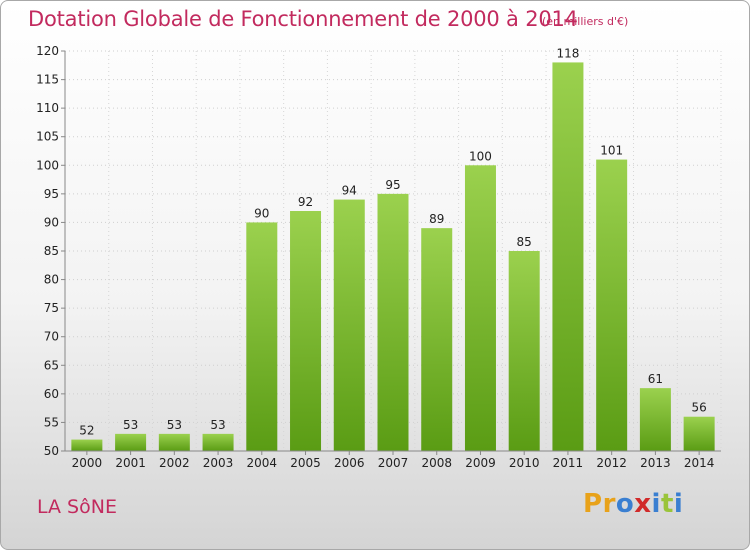 The height and width of the screenshot is (550, 750). Describe the element at coordinates (51, 222) in the screenshot. I see `y-tick-label: 90` at that location.